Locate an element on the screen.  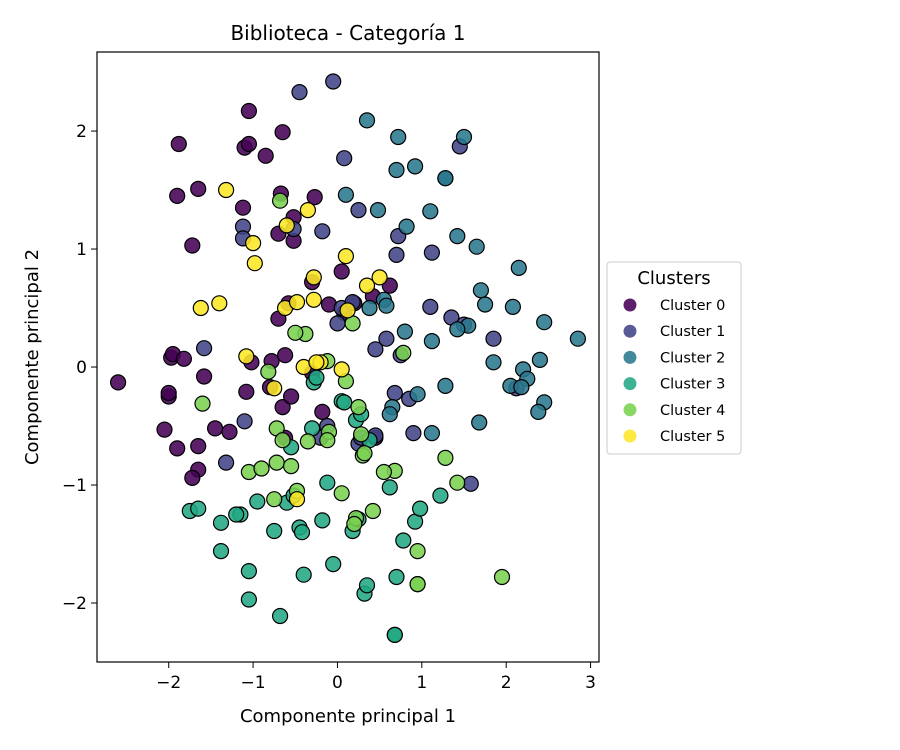
y-tick-label: −2 is located at coordinates (74, 604).